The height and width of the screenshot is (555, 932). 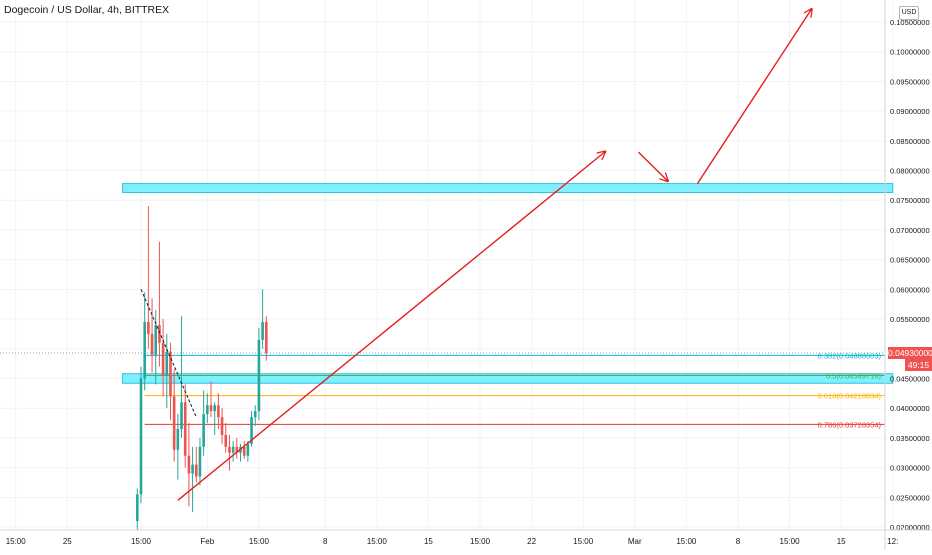 What do you see at coordinates (918, 364) in the screenshot?
I see `bar-countdown-label: 49:15` at bounding box center [918, 364].